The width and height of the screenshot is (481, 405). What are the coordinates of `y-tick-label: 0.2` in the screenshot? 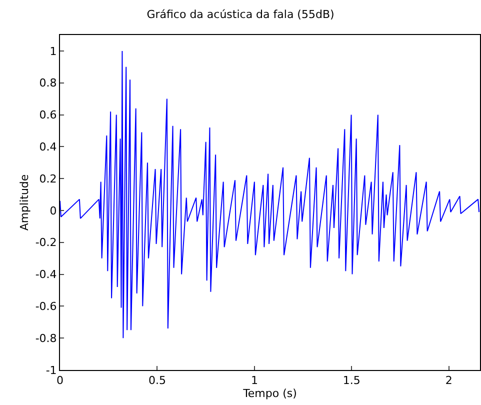 It's located at (48, 179).